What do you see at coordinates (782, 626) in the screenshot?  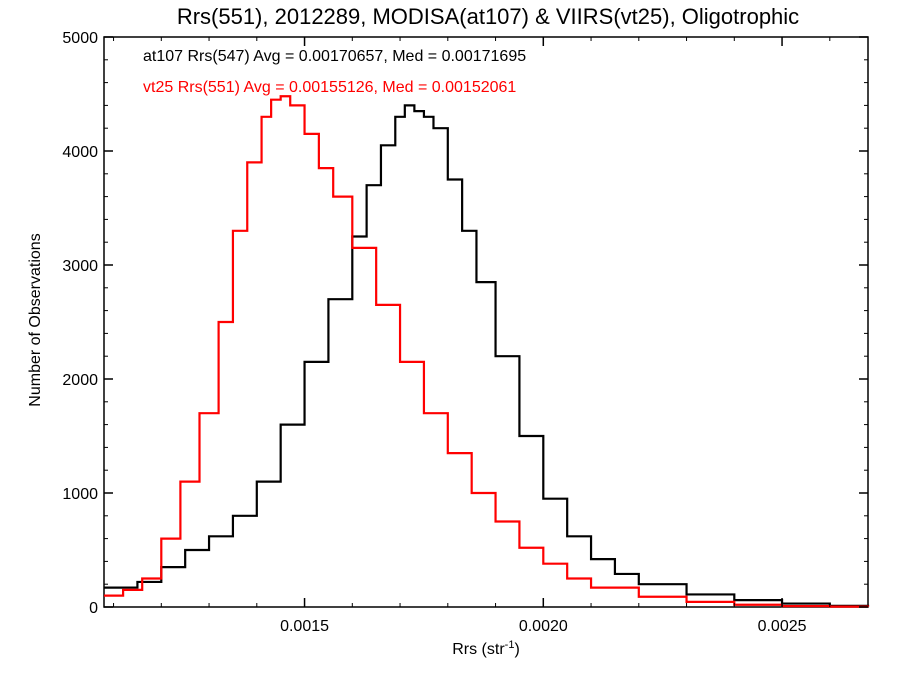 I see `x-tick-label: 0.0025` at bounding box center [782, 626].